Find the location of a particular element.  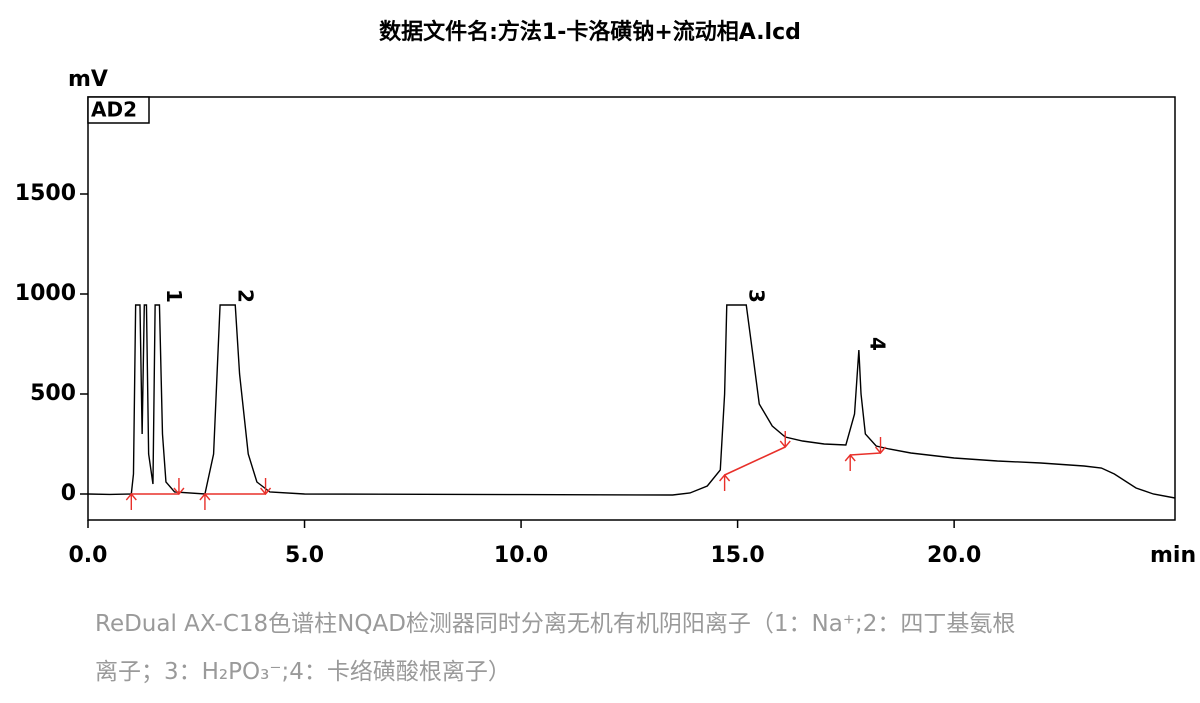

x-tick-label: 0.0 is located at coordinates (88, 555).